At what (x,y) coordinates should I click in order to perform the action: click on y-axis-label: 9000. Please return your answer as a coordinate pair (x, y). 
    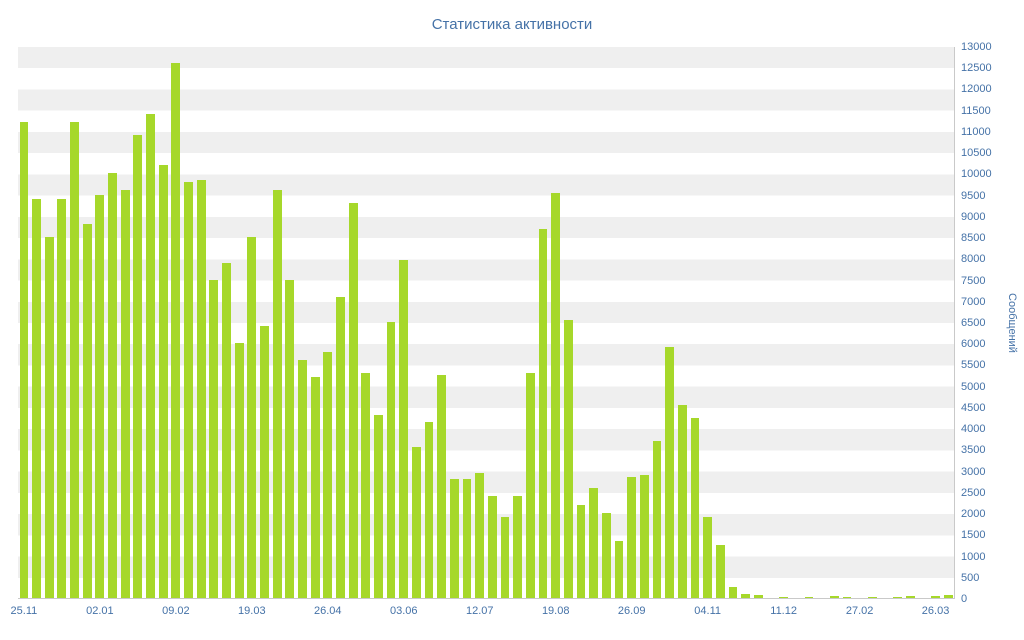
    Looking at the image, I should click on (973, 216).